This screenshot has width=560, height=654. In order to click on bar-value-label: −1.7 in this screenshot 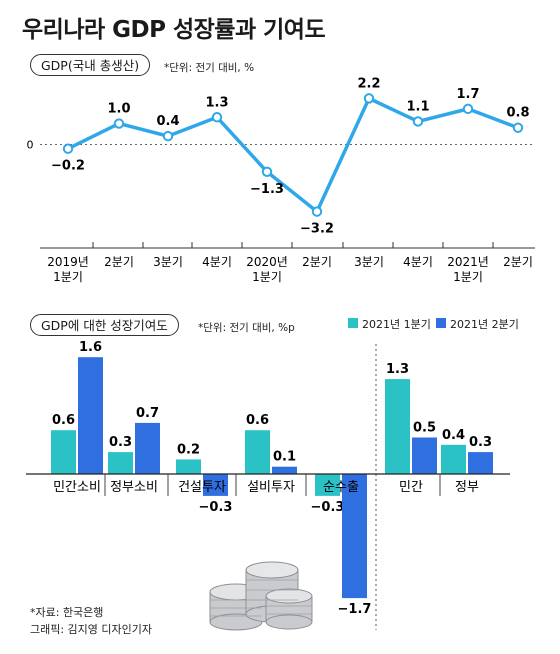, I will do `click(355, 609)`.